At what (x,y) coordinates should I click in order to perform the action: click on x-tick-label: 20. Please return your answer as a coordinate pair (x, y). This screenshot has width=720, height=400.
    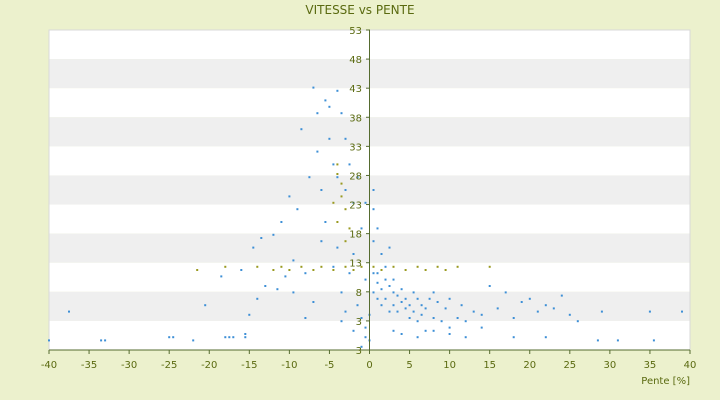
    Looking at the image, I should click on (529, 365).